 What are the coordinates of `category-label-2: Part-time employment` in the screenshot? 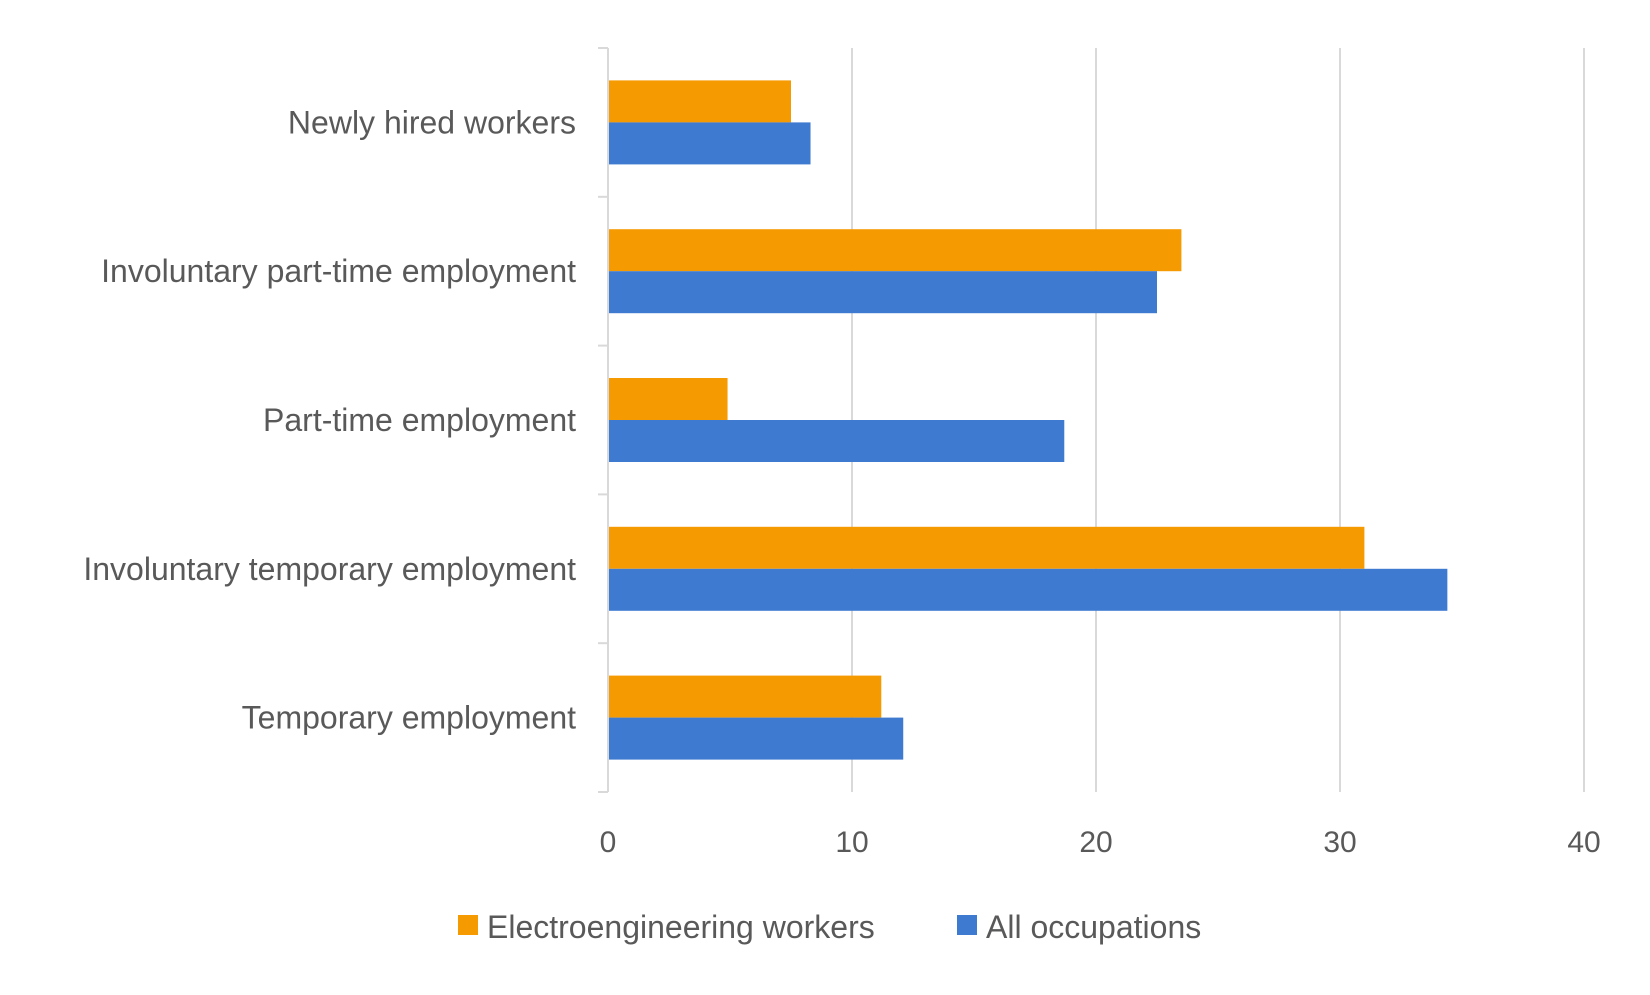 It's located at (419, 420).